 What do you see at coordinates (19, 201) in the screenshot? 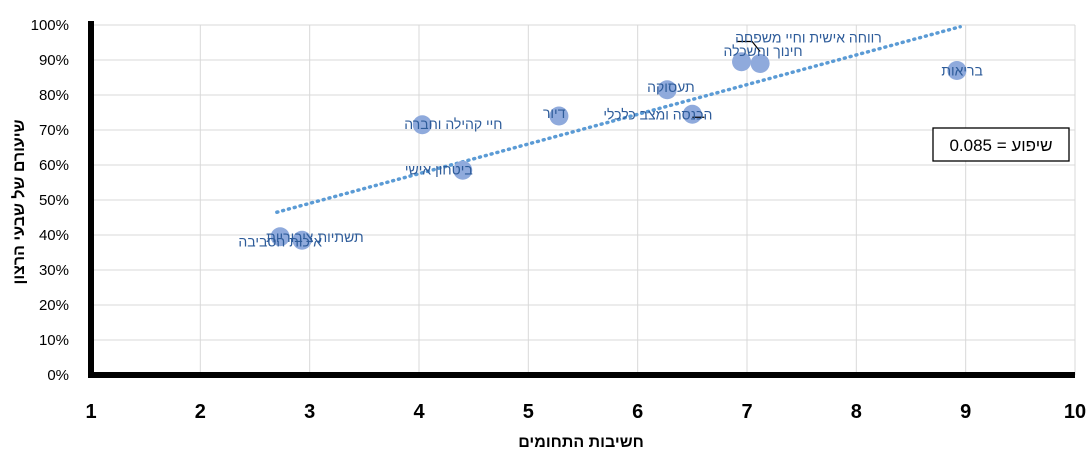
I see `y-axis-title: שיעורם של שבעי הרצון` at bounding box center [19, 201].